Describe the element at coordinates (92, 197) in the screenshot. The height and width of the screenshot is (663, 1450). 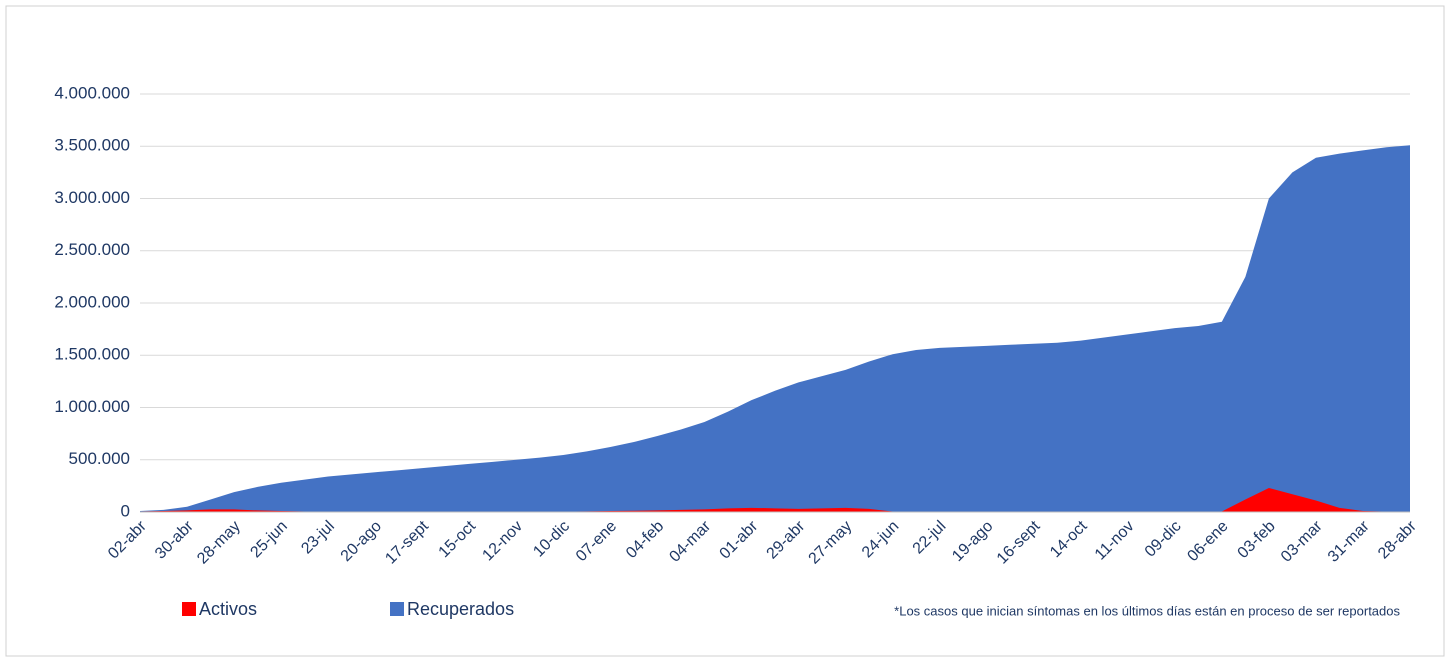
I see `y-tick-label: 3.000.000` at that location.